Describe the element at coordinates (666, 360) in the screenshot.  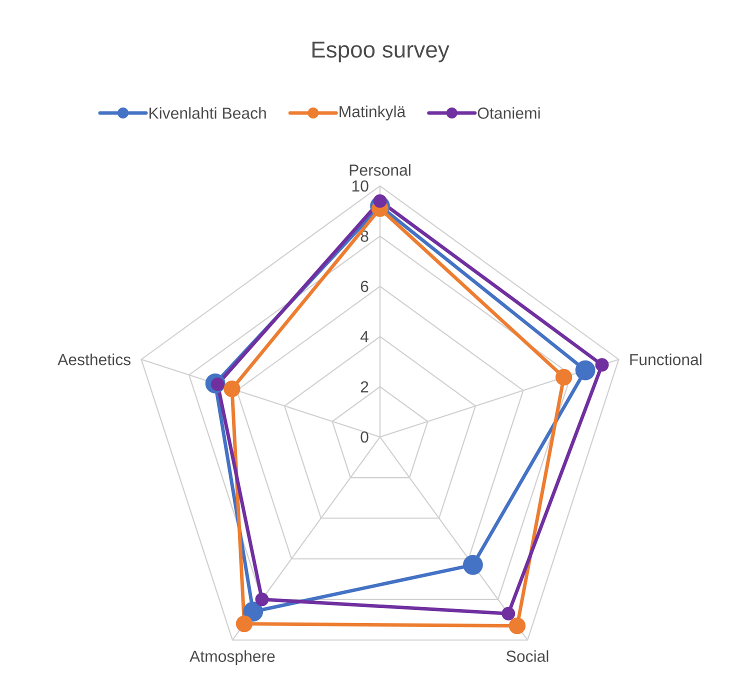
I see `spoke-label: Functional` at that location.